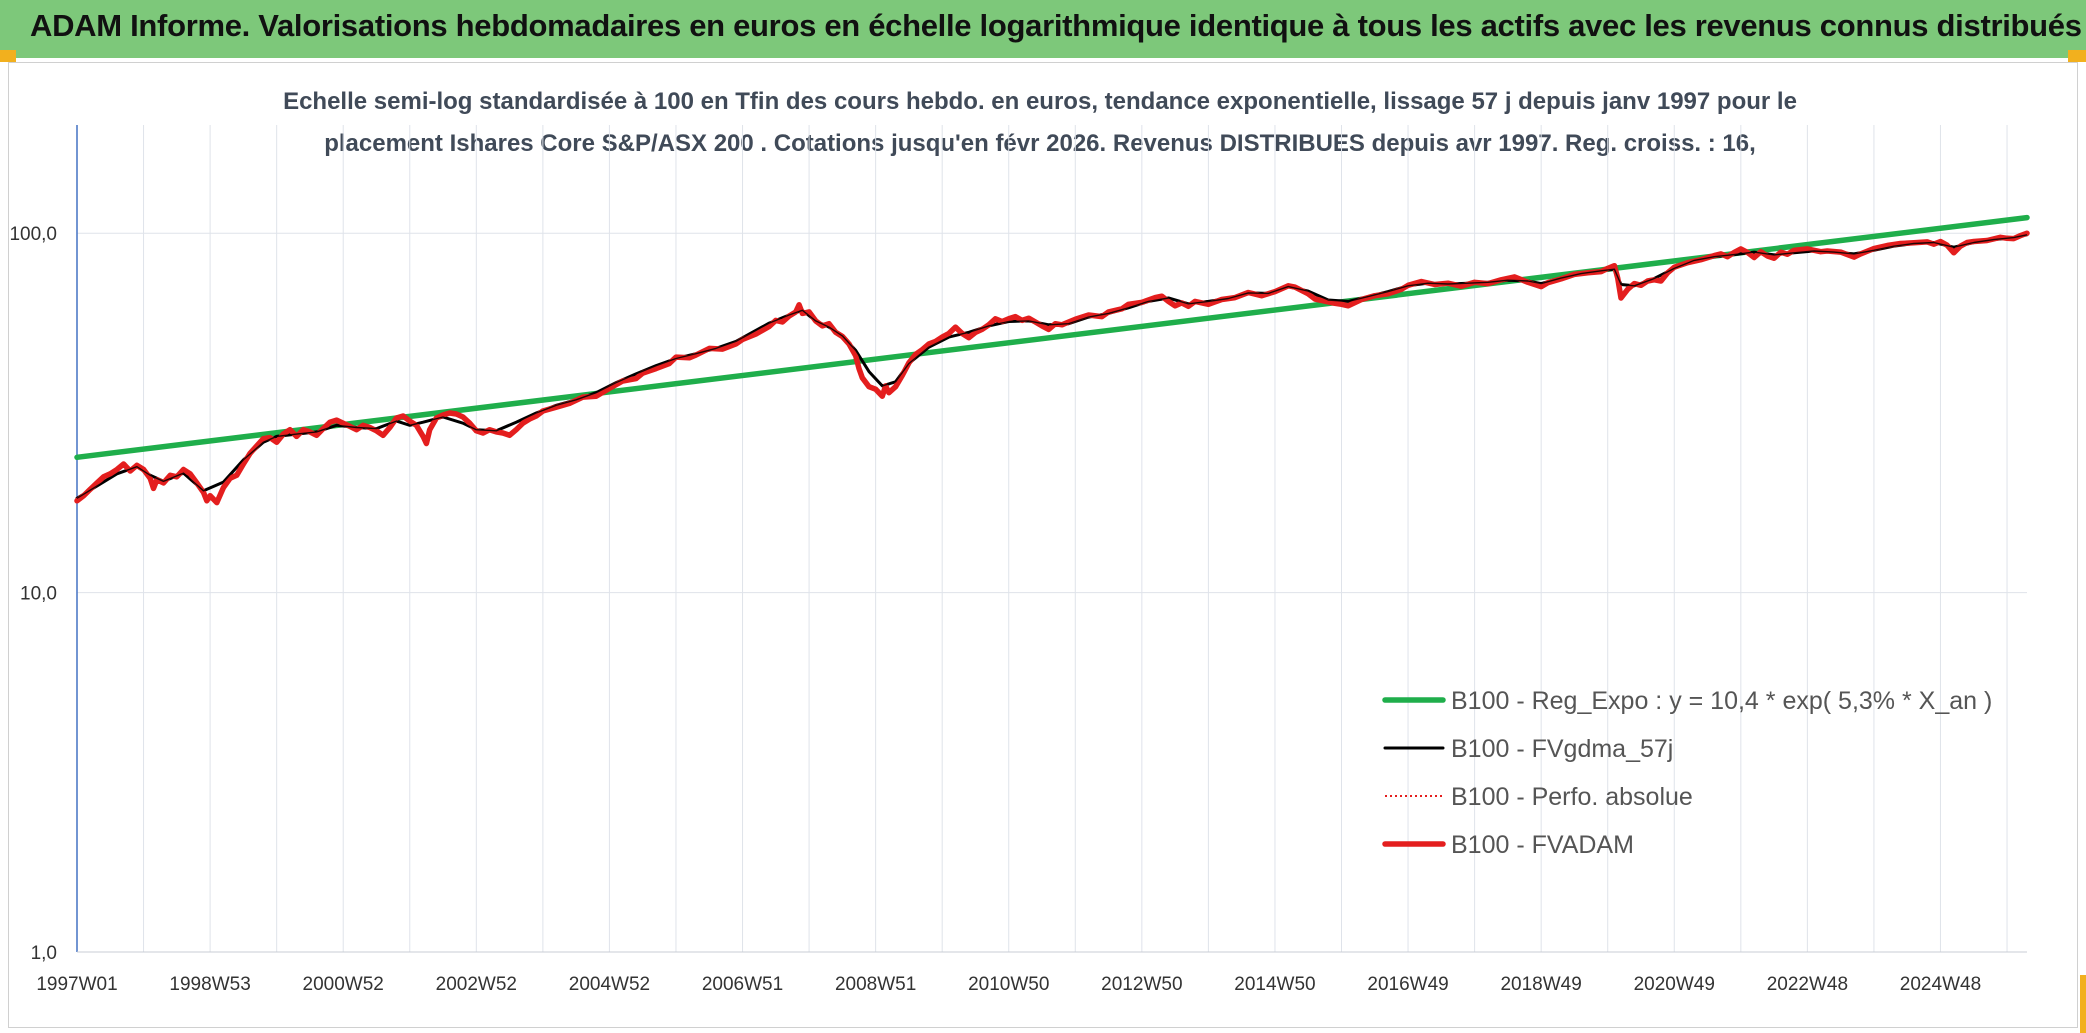  I want to click on x-tick-label: 2024W48, so click(1940, 984).